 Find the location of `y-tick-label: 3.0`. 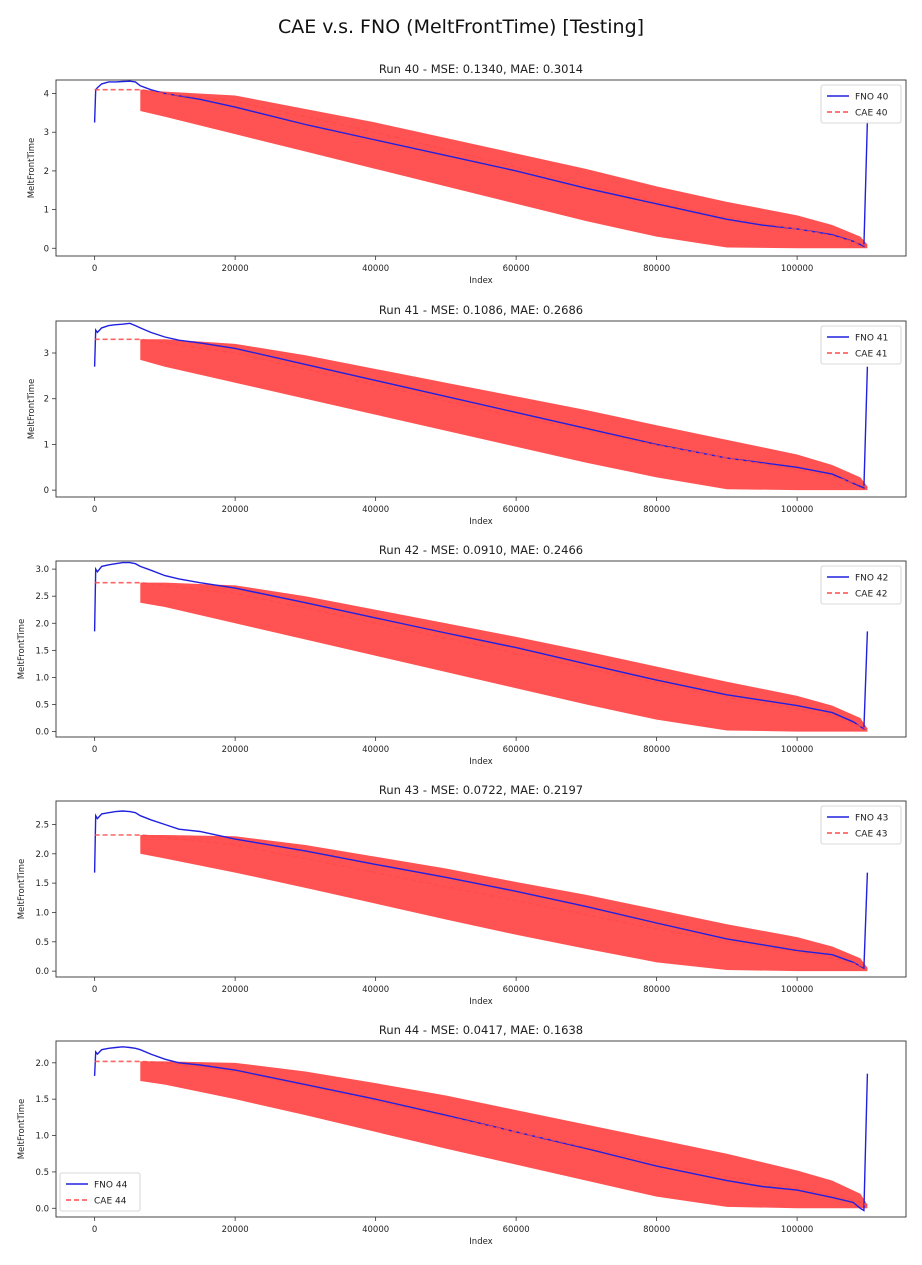

y-tick-label: 3.0 is located at coordinates (42, 570).